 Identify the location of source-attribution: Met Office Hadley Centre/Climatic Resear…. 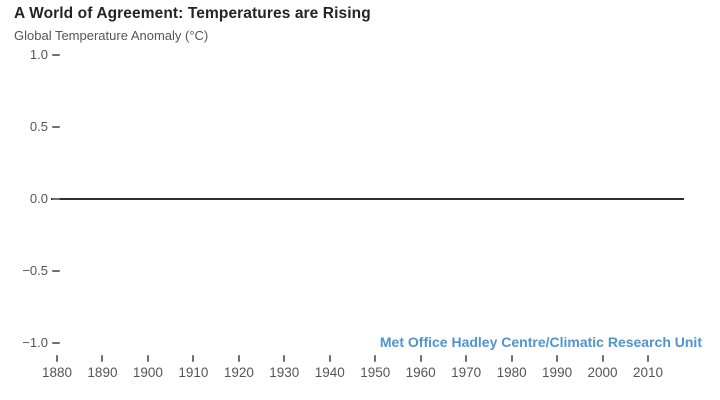
(540, 342).